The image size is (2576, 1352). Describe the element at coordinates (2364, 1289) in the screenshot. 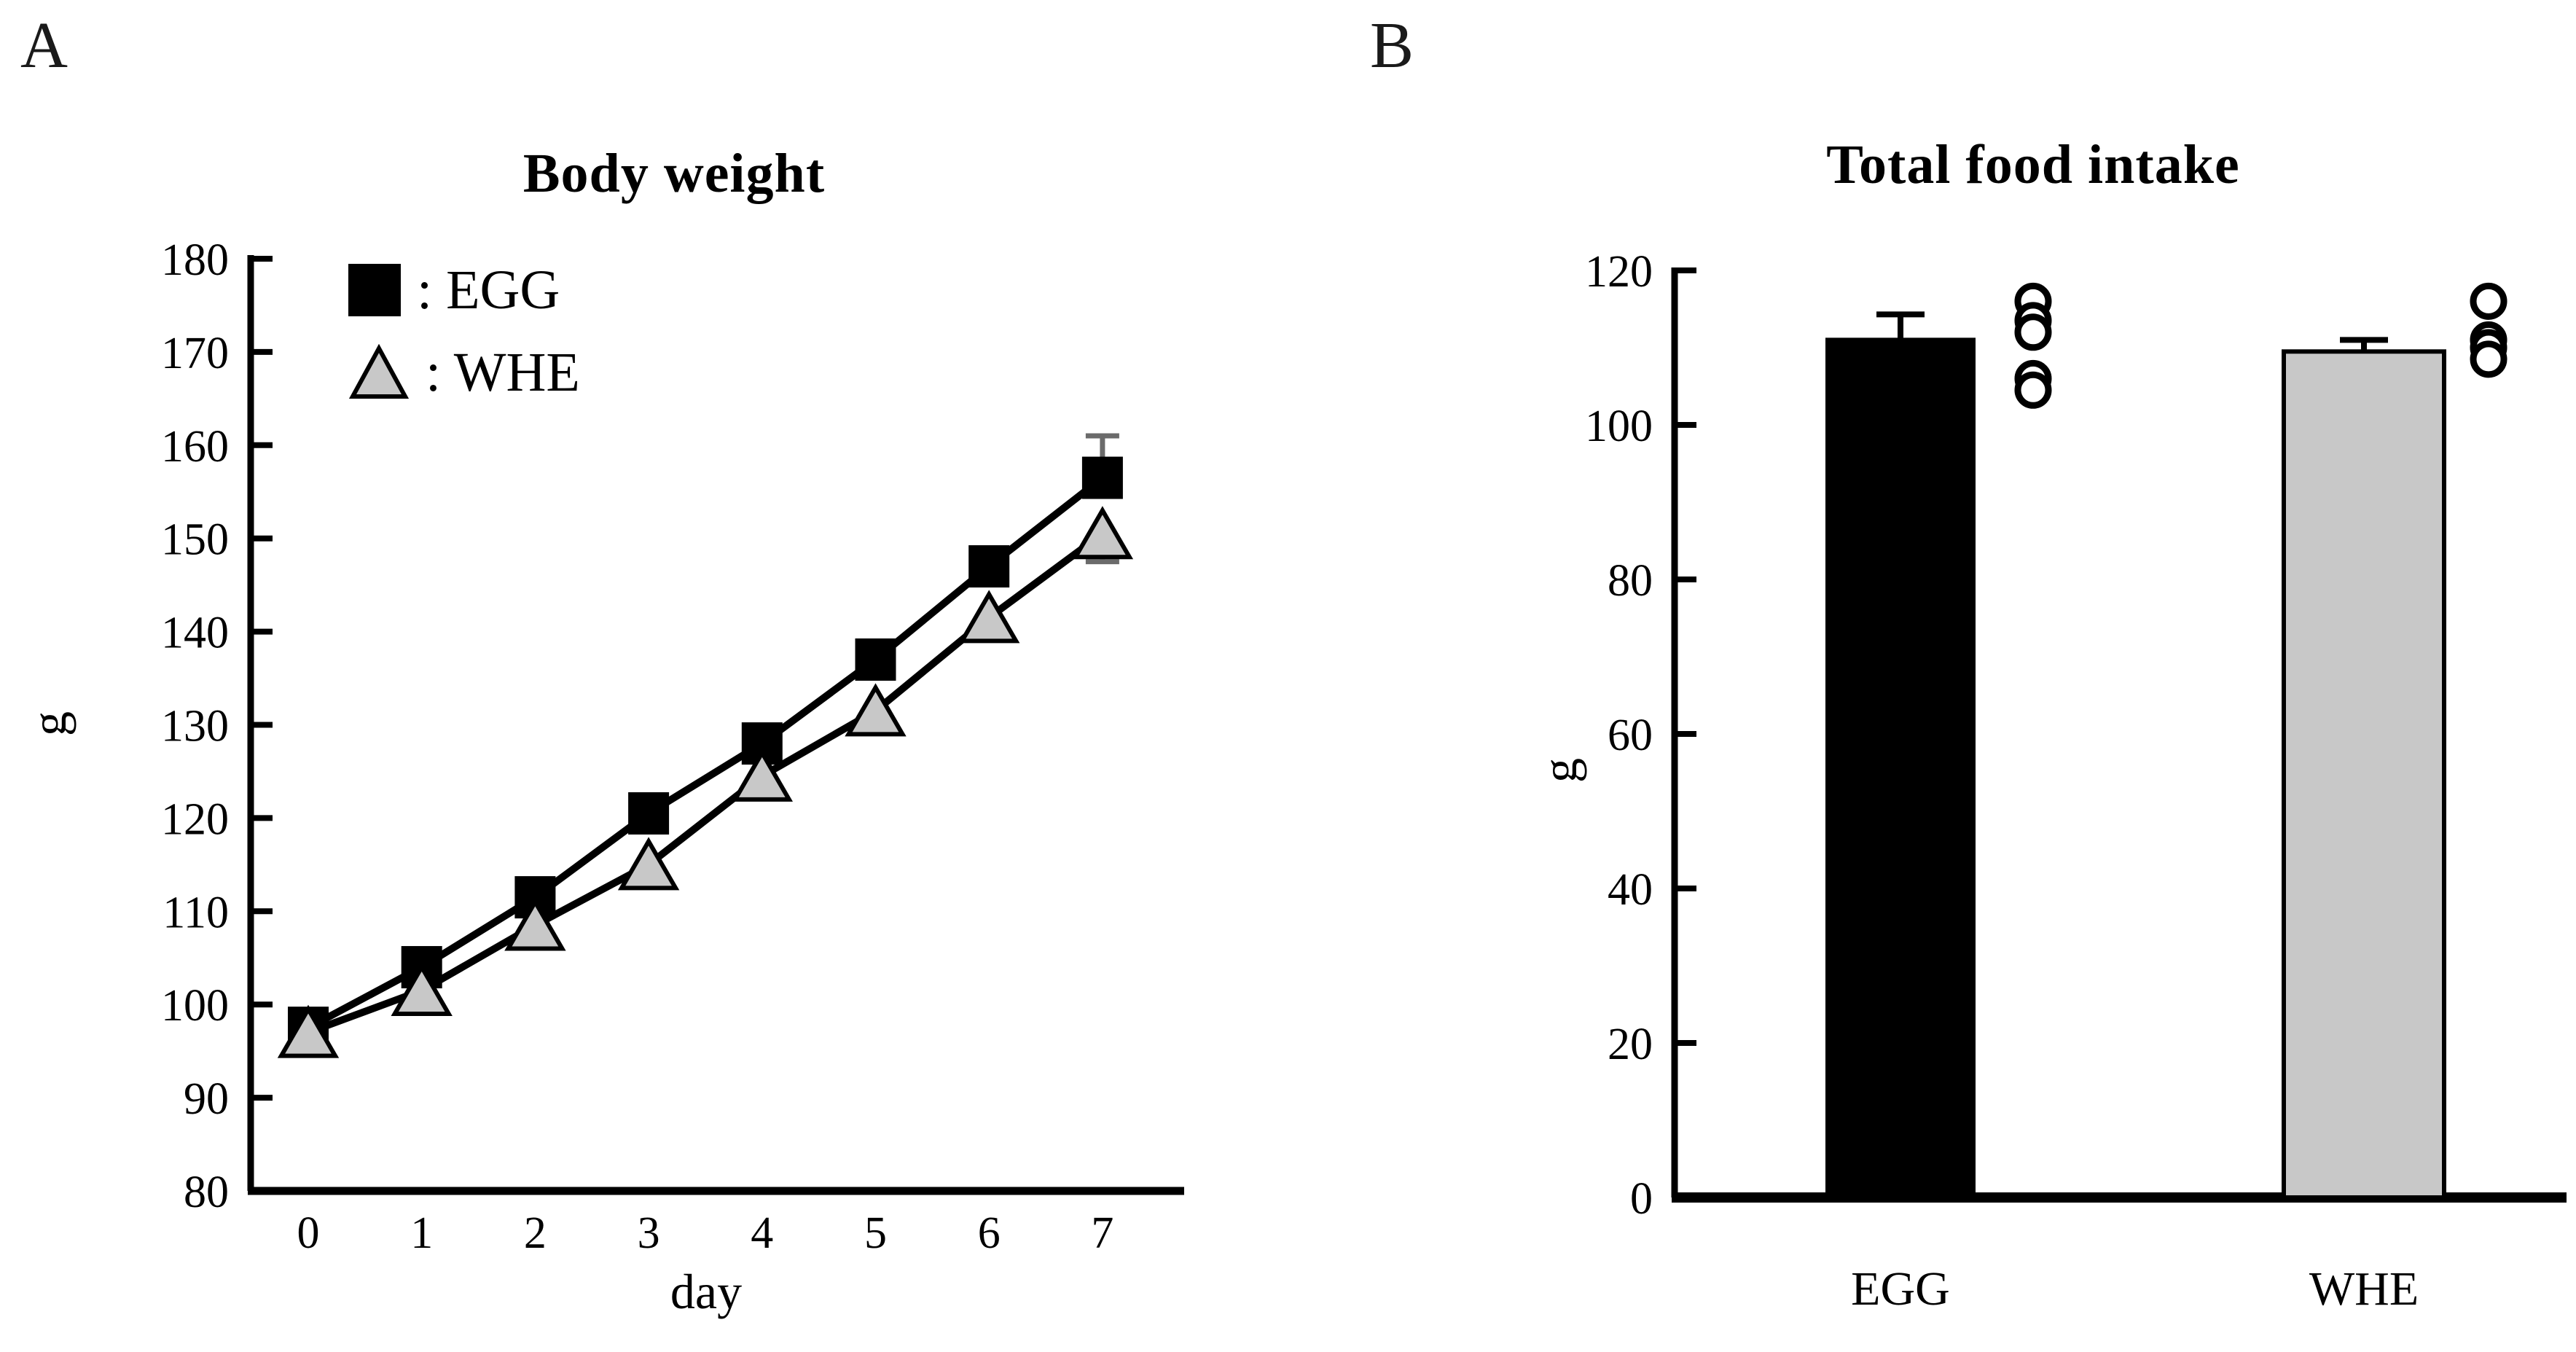

I see `panel-b-category-whe: WHE` at that location.